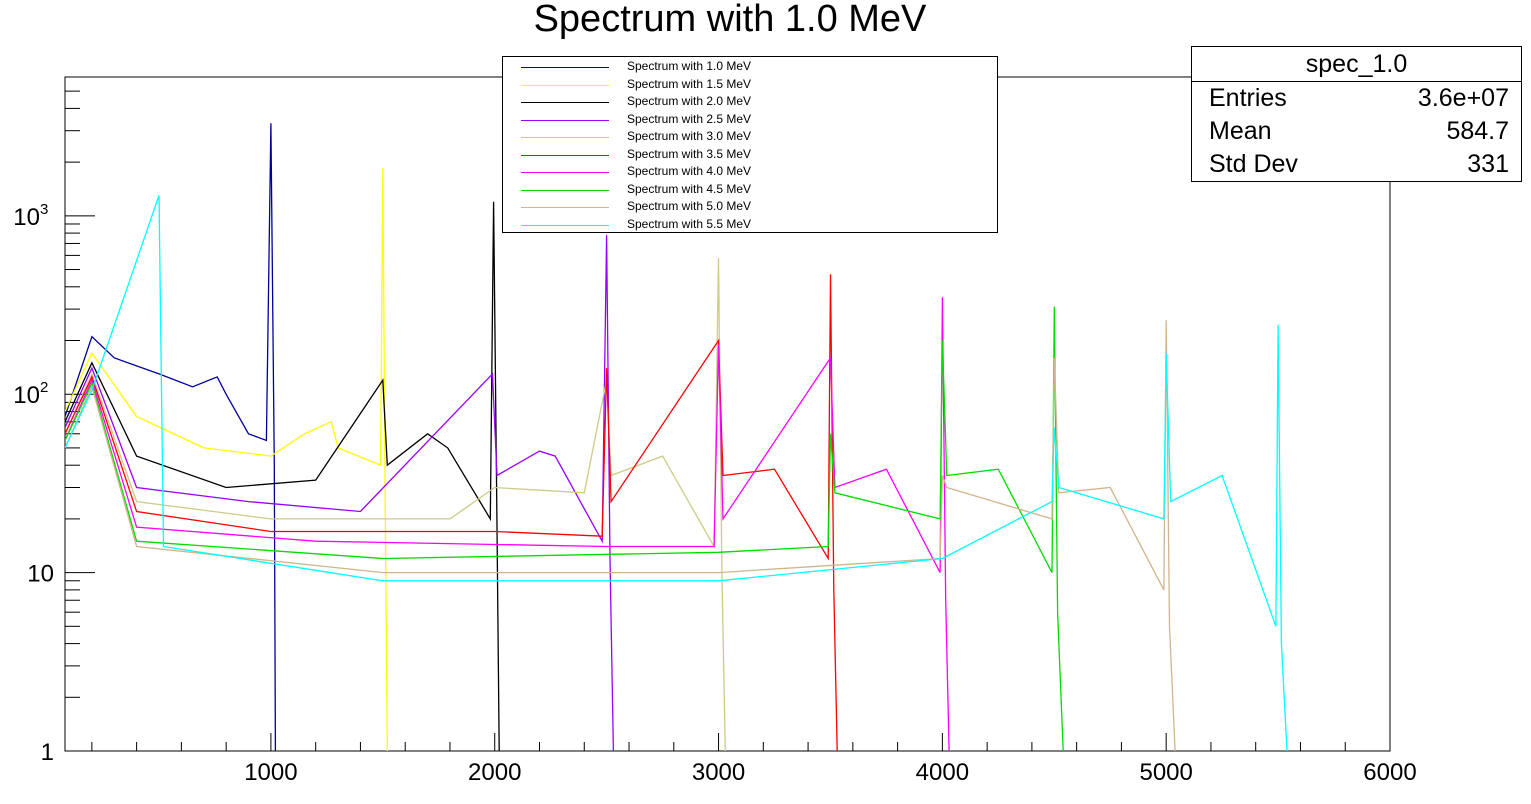 Image resolution: width=1531 pixels, height=804 pixels. What do you see at coordinates (1477, 131) in the screenshot?
I see `stats-value: 584.7` at bounding box center [1477, 131].